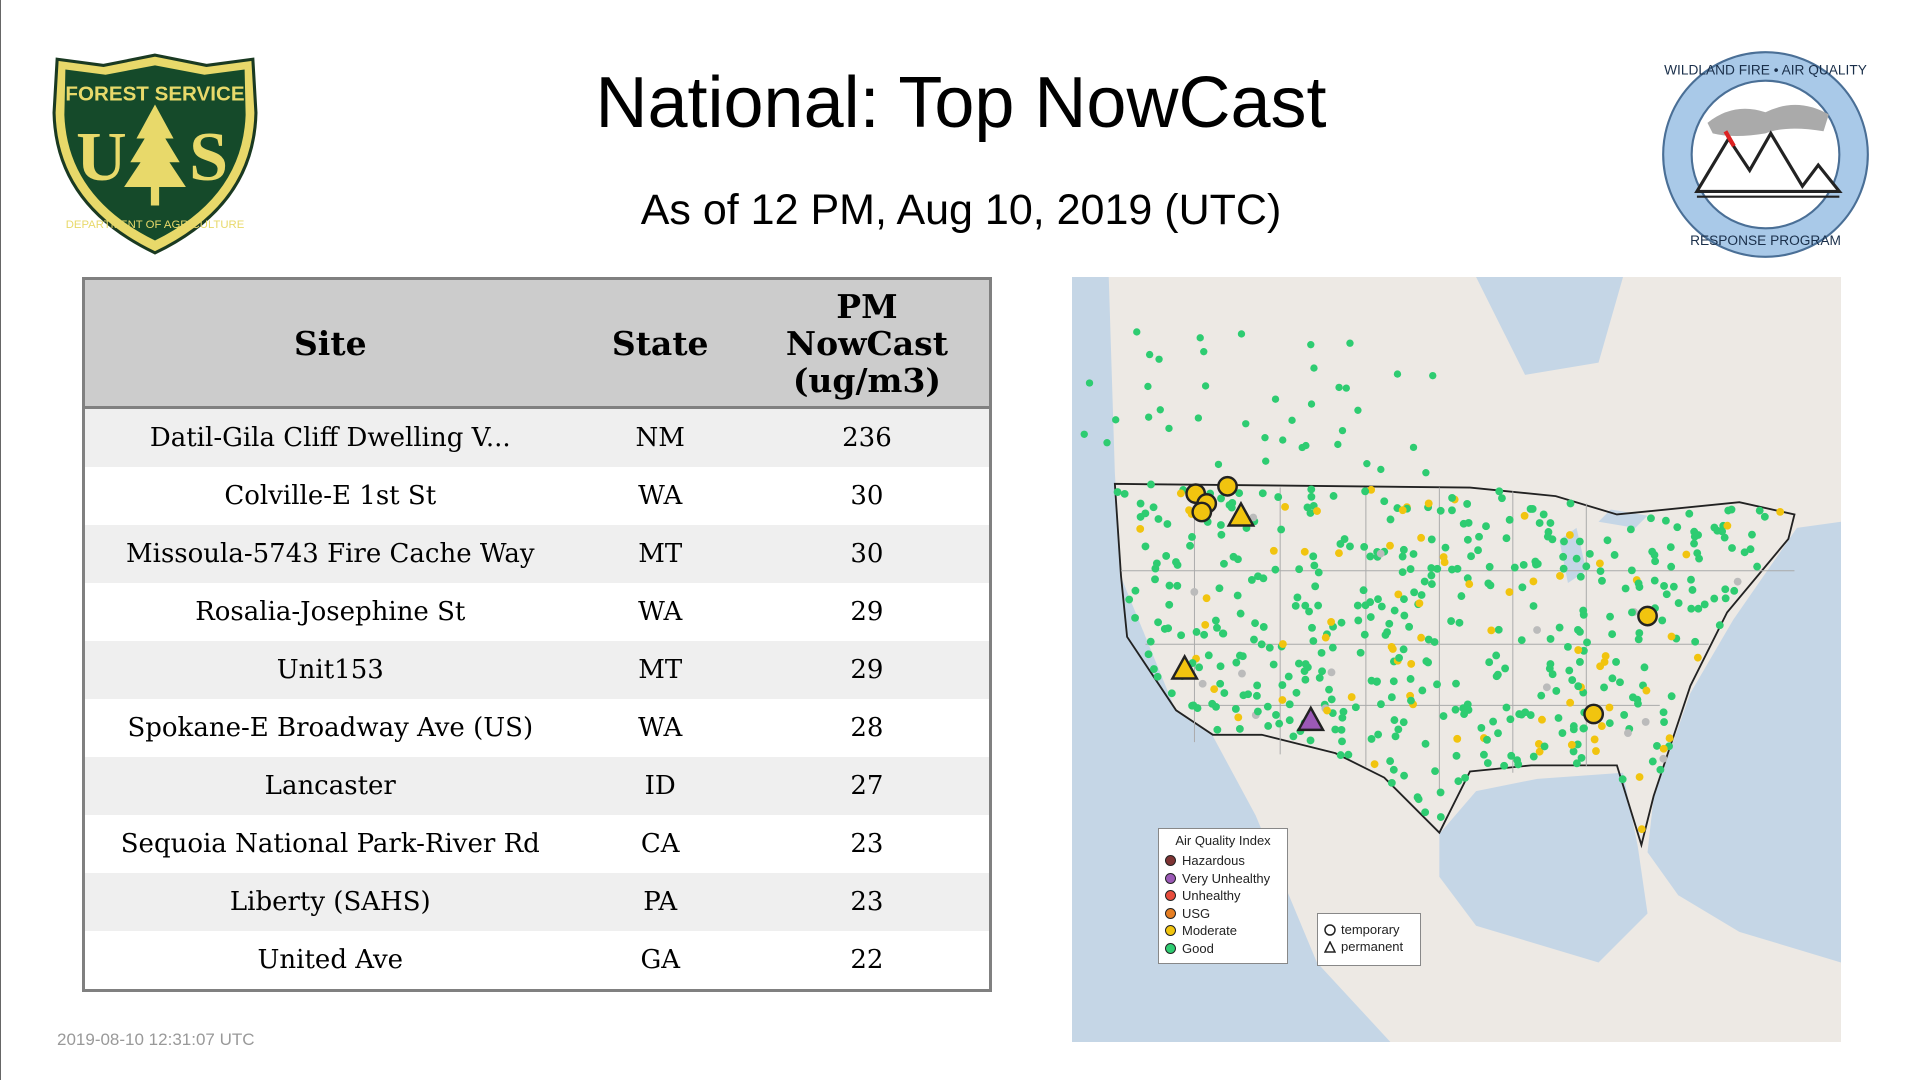  I want to click on cell-site: Rosalia-Josephine St, so click(329, 612).